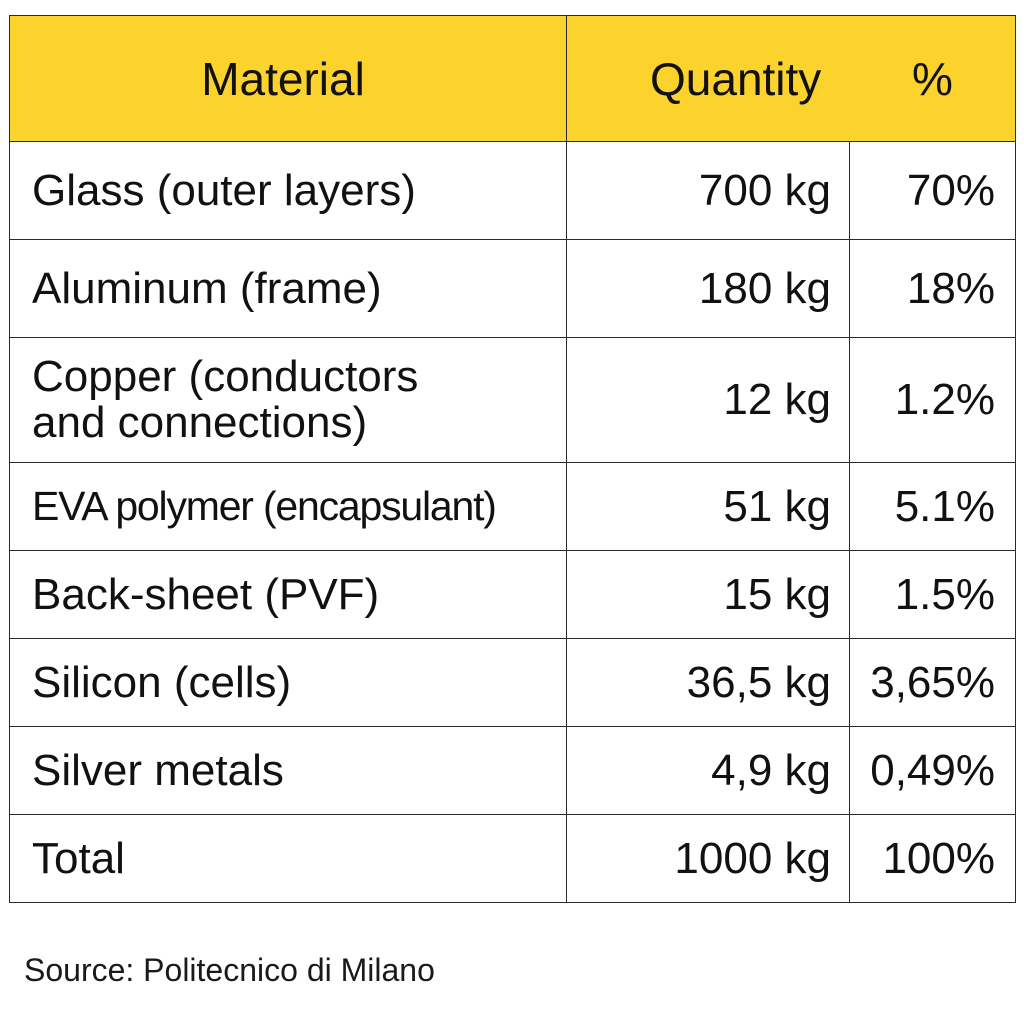 The width and height of the screenshot is (1024, 1024). Describe the element at coordinates (736, 78) in the screenshot. I see `header-quantity: Quantity` at that location.